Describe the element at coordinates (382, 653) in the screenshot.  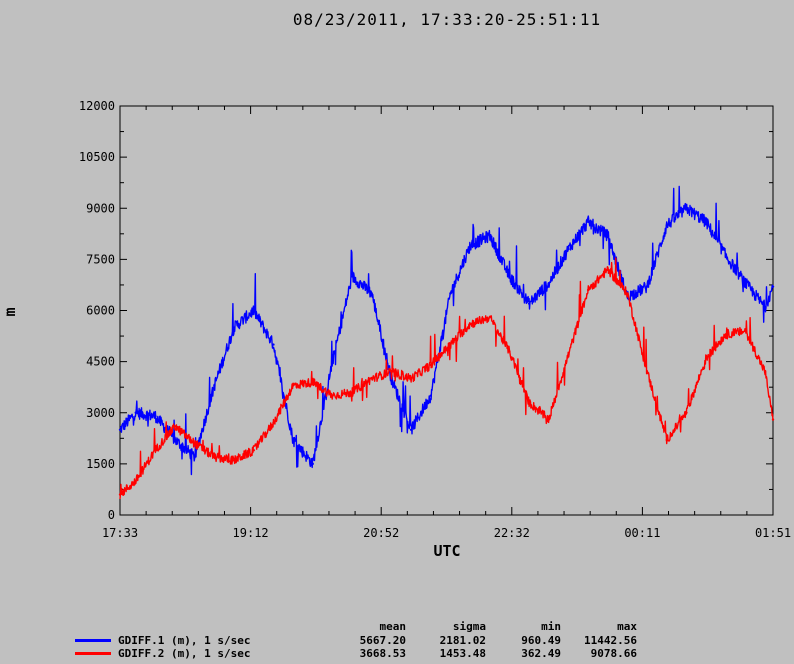
I see `legend-mean-gdiff2: 3668.53` at that location.